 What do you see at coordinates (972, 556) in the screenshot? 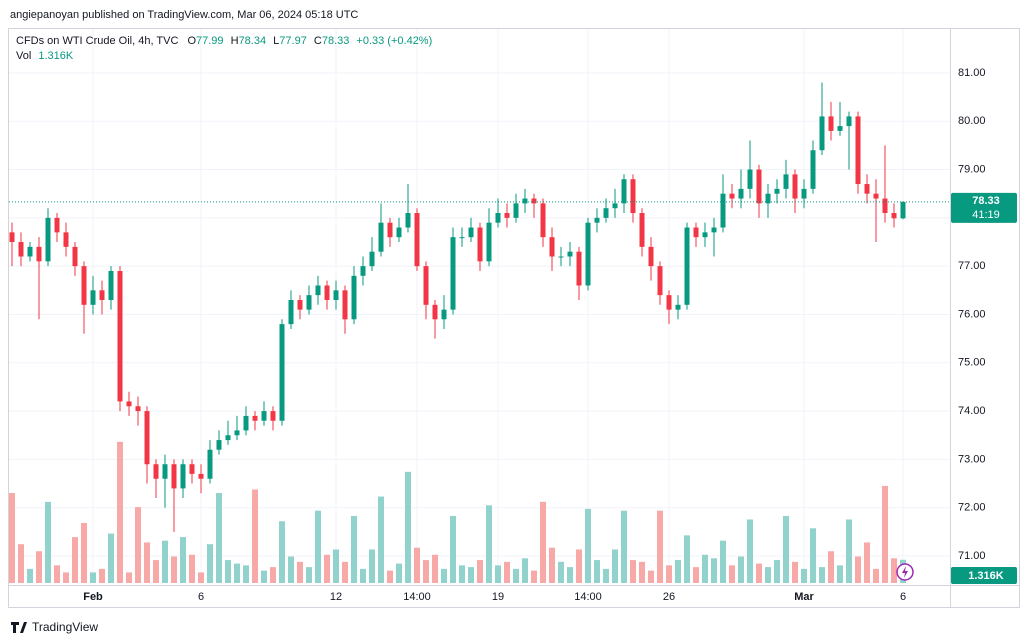
I see `y-tick-label: 71.00` at bounding box center [972, 556].